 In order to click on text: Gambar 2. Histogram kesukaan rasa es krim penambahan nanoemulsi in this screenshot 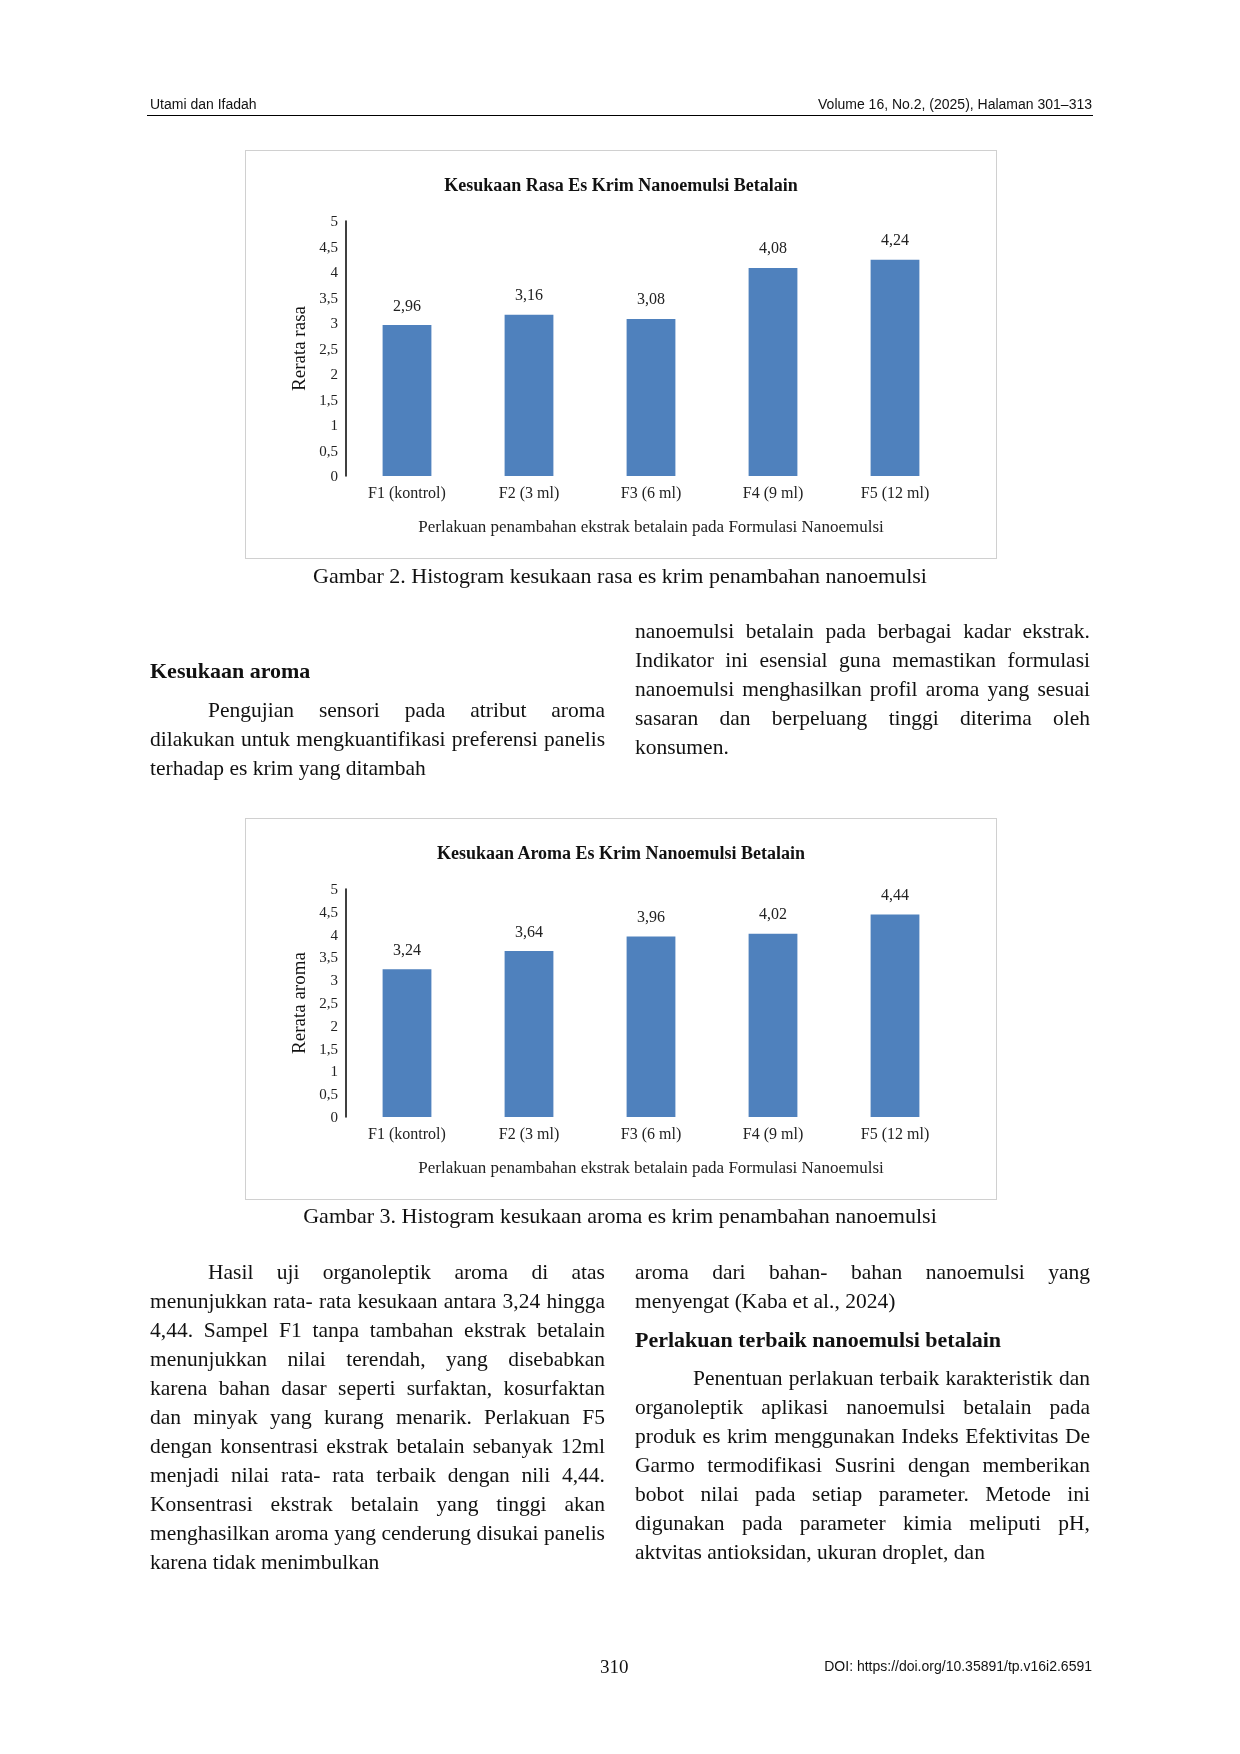, I will do `click(620, 576)`.